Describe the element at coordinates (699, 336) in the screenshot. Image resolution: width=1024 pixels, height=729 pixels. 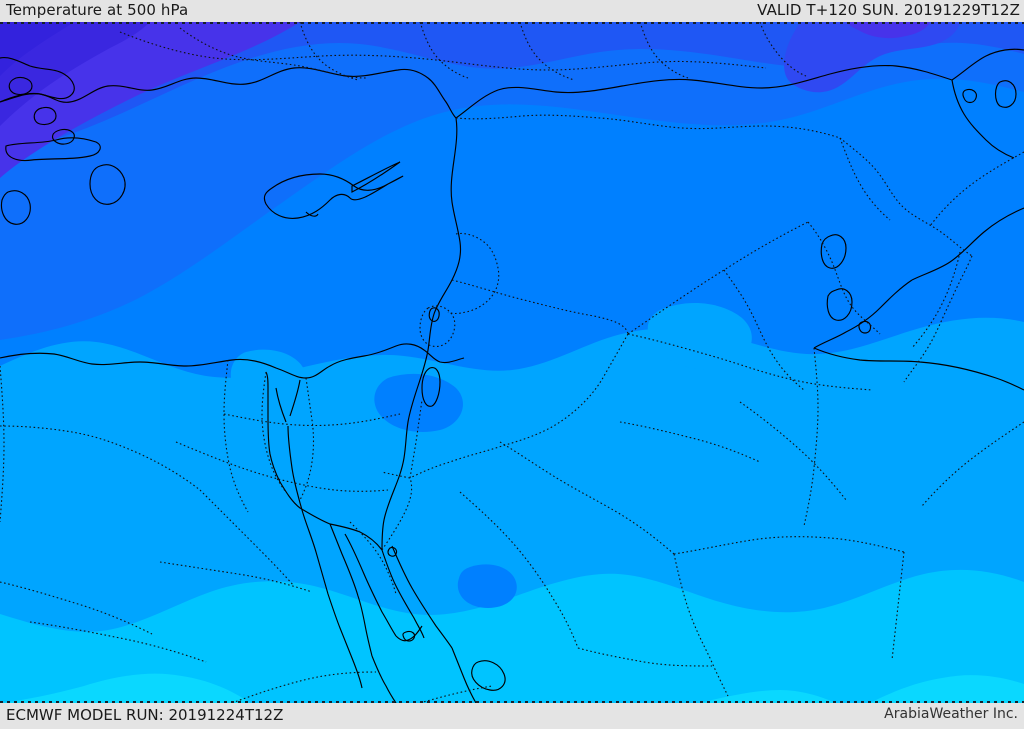
I see `band-6-patch-a` at that location.